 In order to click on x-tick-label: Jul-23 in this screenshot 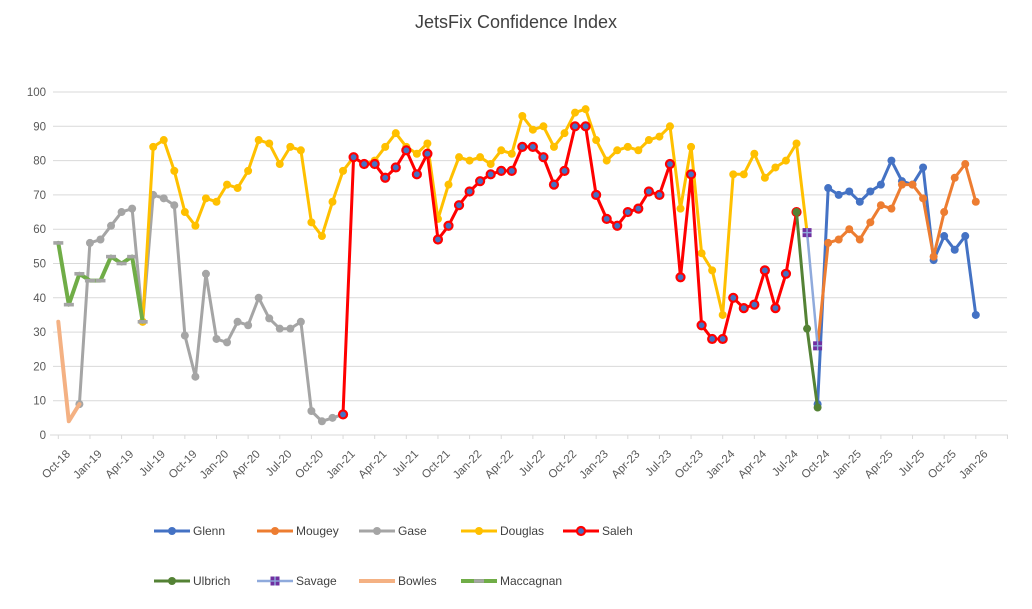, I will do `click(659, 463)`.